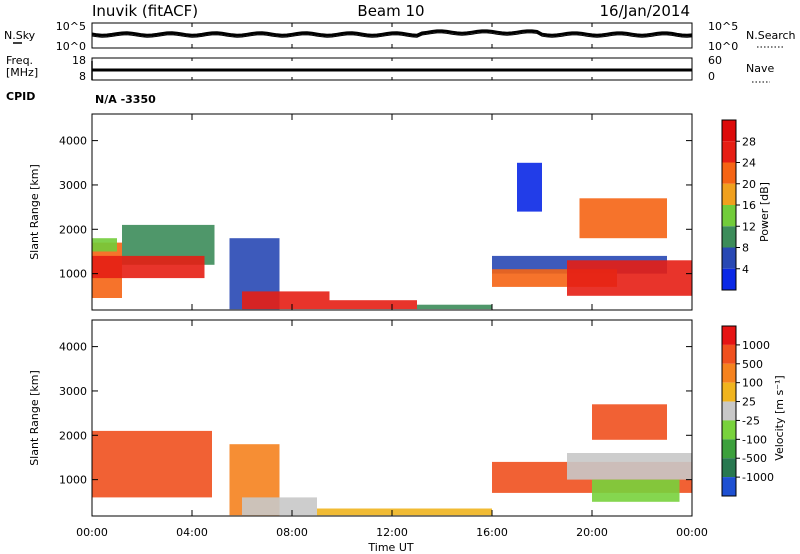 The image size is (800, 554). What do you see at coordinates (392, 532) in the screenshot?
I see `x-tick-label: 12:00` at bounding box center [392, 532].